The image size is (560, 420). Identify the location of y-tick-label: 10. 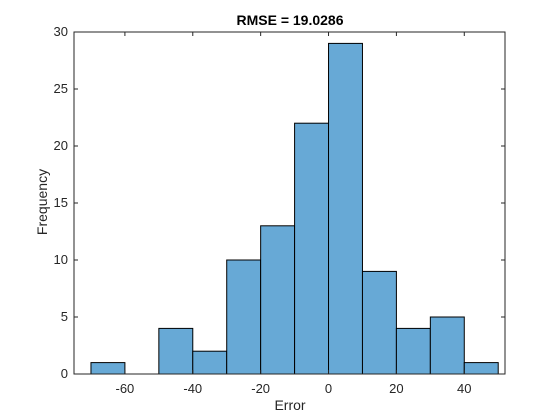
(61, 259).